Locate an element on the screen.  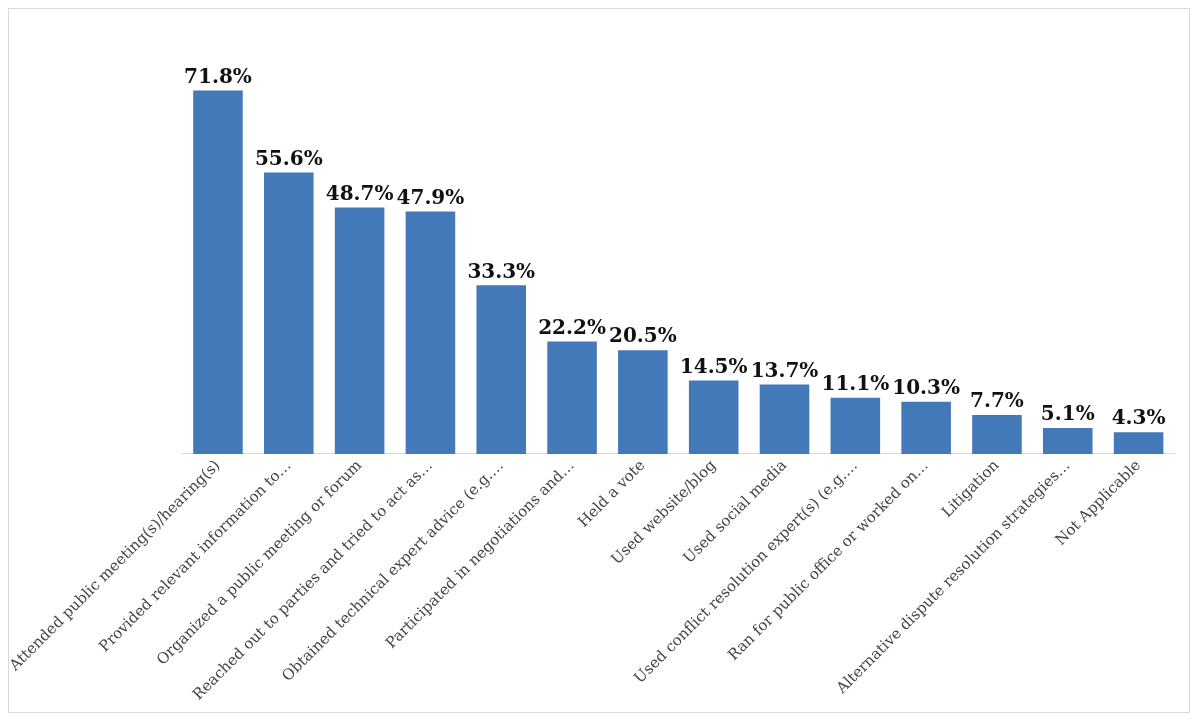
data-label: 20.5% is located at coordinates (643, 335).